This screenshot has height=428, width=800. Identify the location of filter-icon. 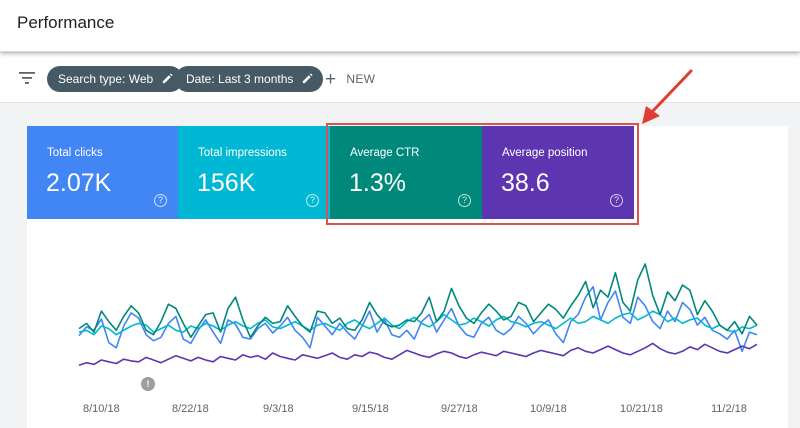
(27, 78).